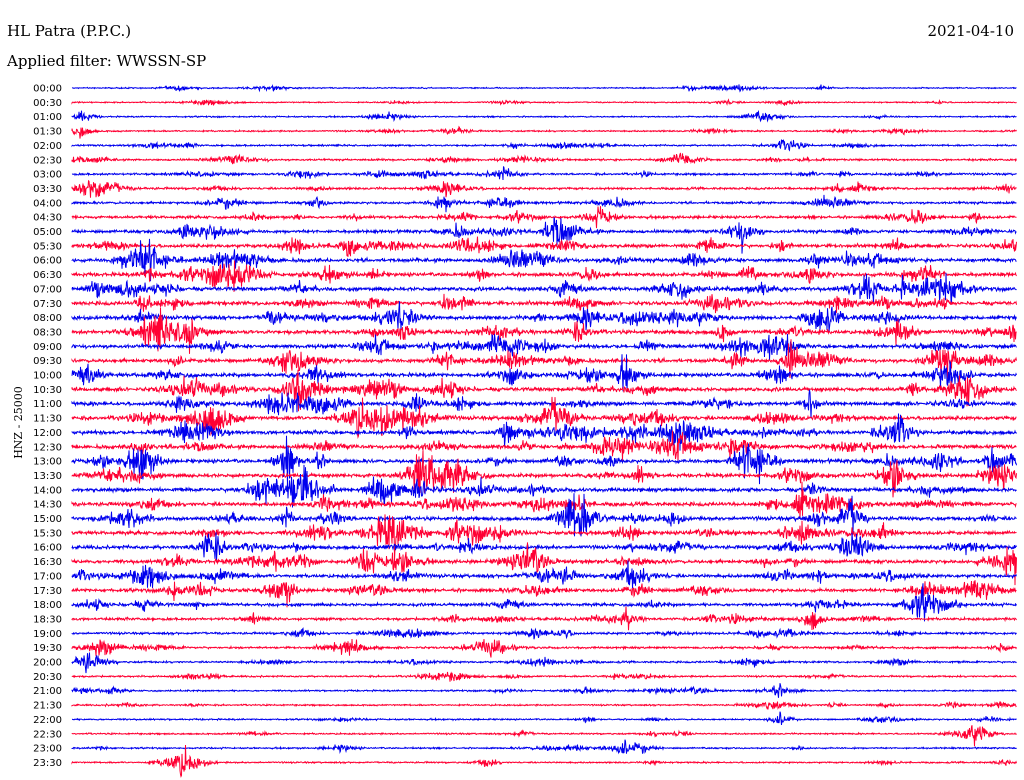 The width and height of the screenshot is (1024, 780). What do you see at coordinates (47, 490) in the screenshot?
I see `time-tick-label: 14:00` at bounding box center [47, 490].